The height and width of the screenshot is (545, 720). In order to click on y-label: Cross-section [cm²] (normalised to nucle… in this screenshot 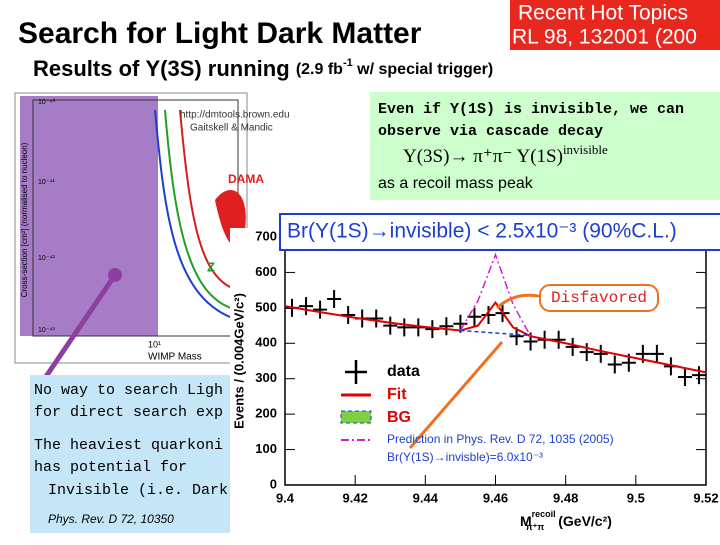, I will do `click(24, 219)`.